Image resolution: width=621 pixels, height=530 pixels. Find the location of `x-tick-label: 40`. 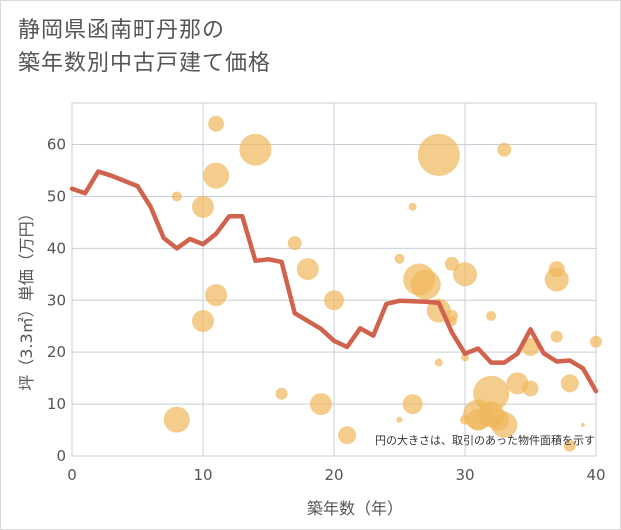

x-tick-label: 40 is located at coordinates (595, 475).